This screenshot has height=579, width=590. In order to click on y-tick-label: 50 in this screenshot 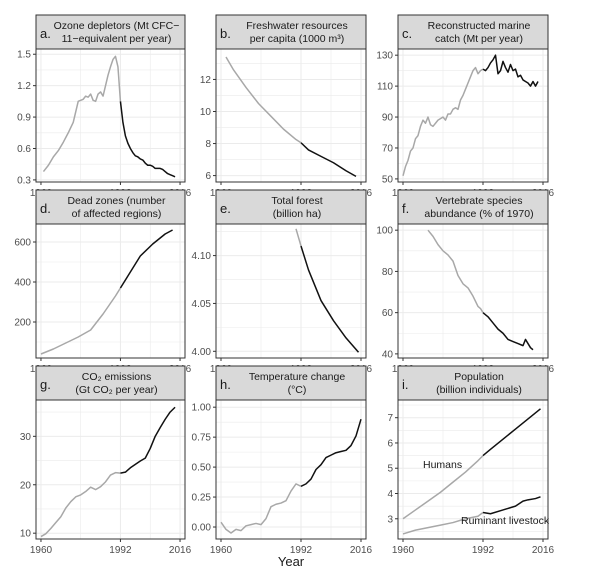, I will do `click(388, 179)`.